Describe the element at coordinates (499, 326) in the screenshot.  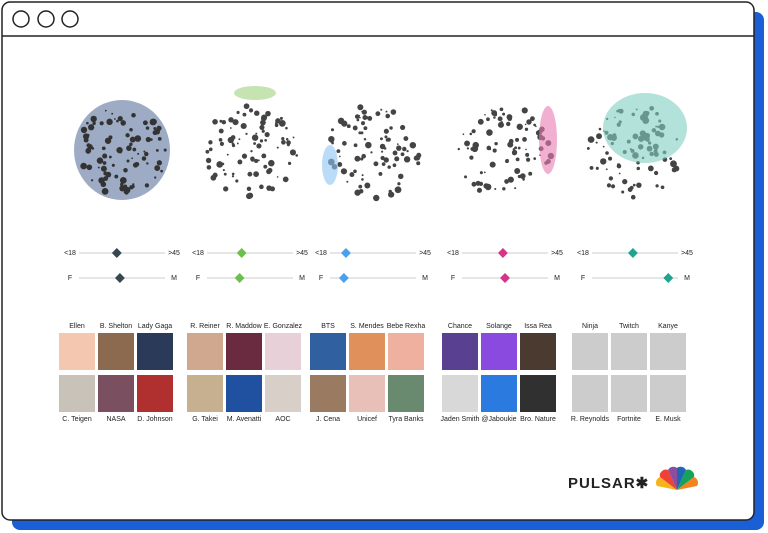
I see `profile-name: Solange` at that location.